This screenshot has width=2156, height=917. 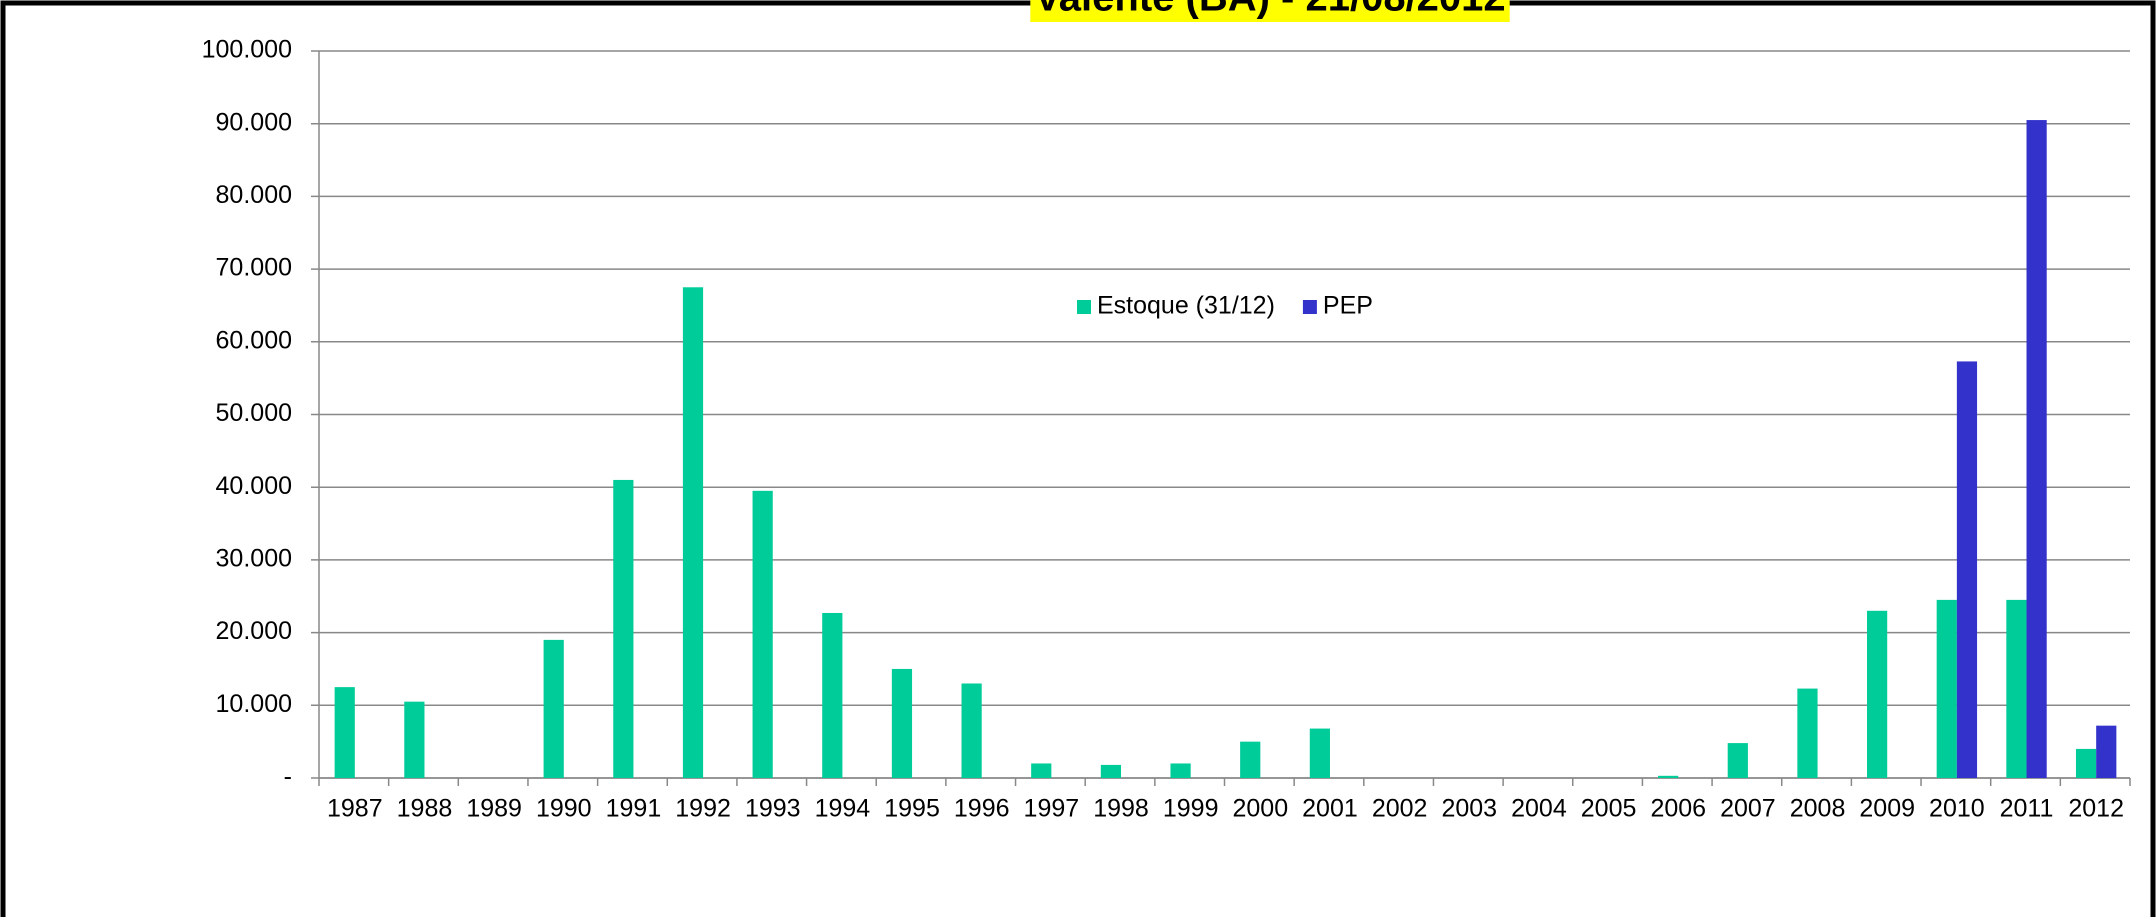 What do you see at coordinates (254, 268) in the screenshot?
I see `y-tick-label: 70.000` at bounding box center [254, 268].